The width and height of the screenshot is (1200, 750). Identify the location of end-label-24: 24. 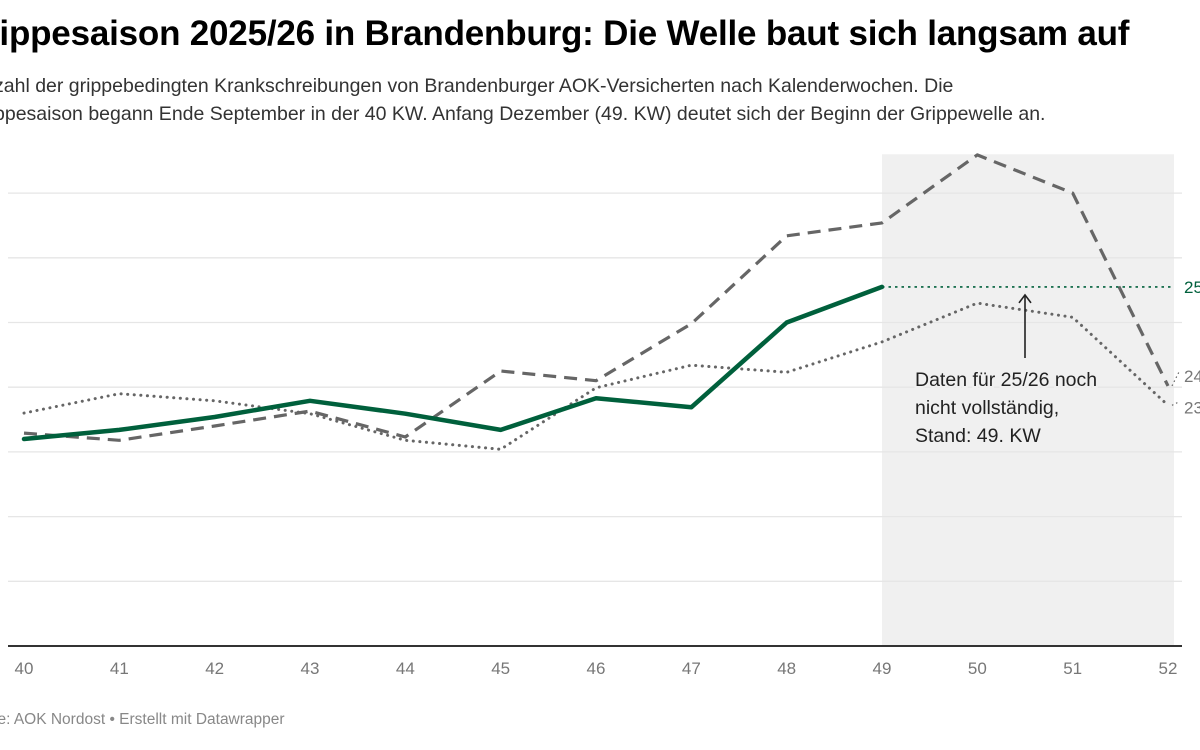
(1192, 376).